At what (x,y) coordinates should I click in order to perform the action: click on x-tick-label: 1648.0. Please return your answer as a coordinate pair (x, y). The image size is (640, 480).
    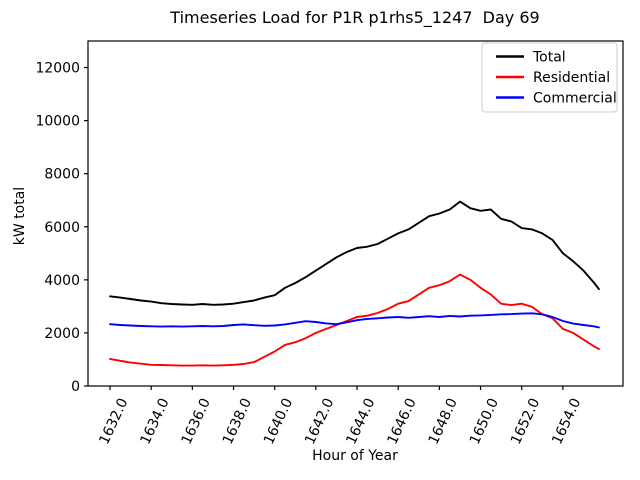
    Looking at the image, I should click on (443, 421).